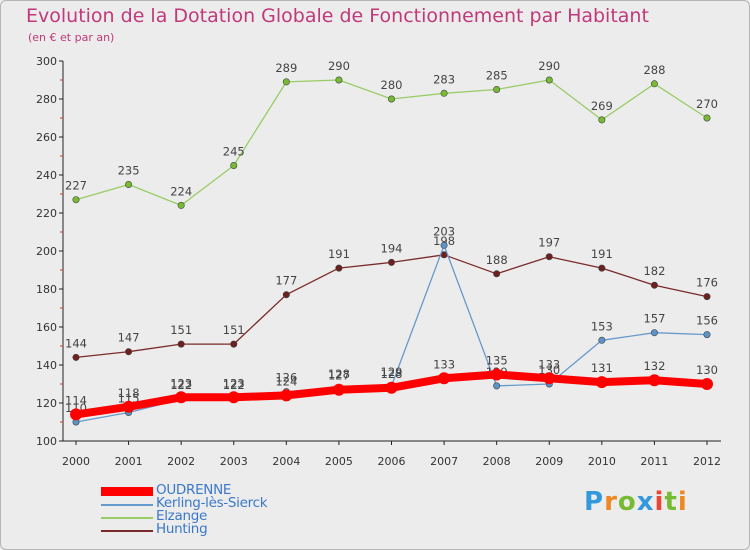  I want to click on data-label-kerling-l-s-sierck-2007: 203, so click(444, 231).